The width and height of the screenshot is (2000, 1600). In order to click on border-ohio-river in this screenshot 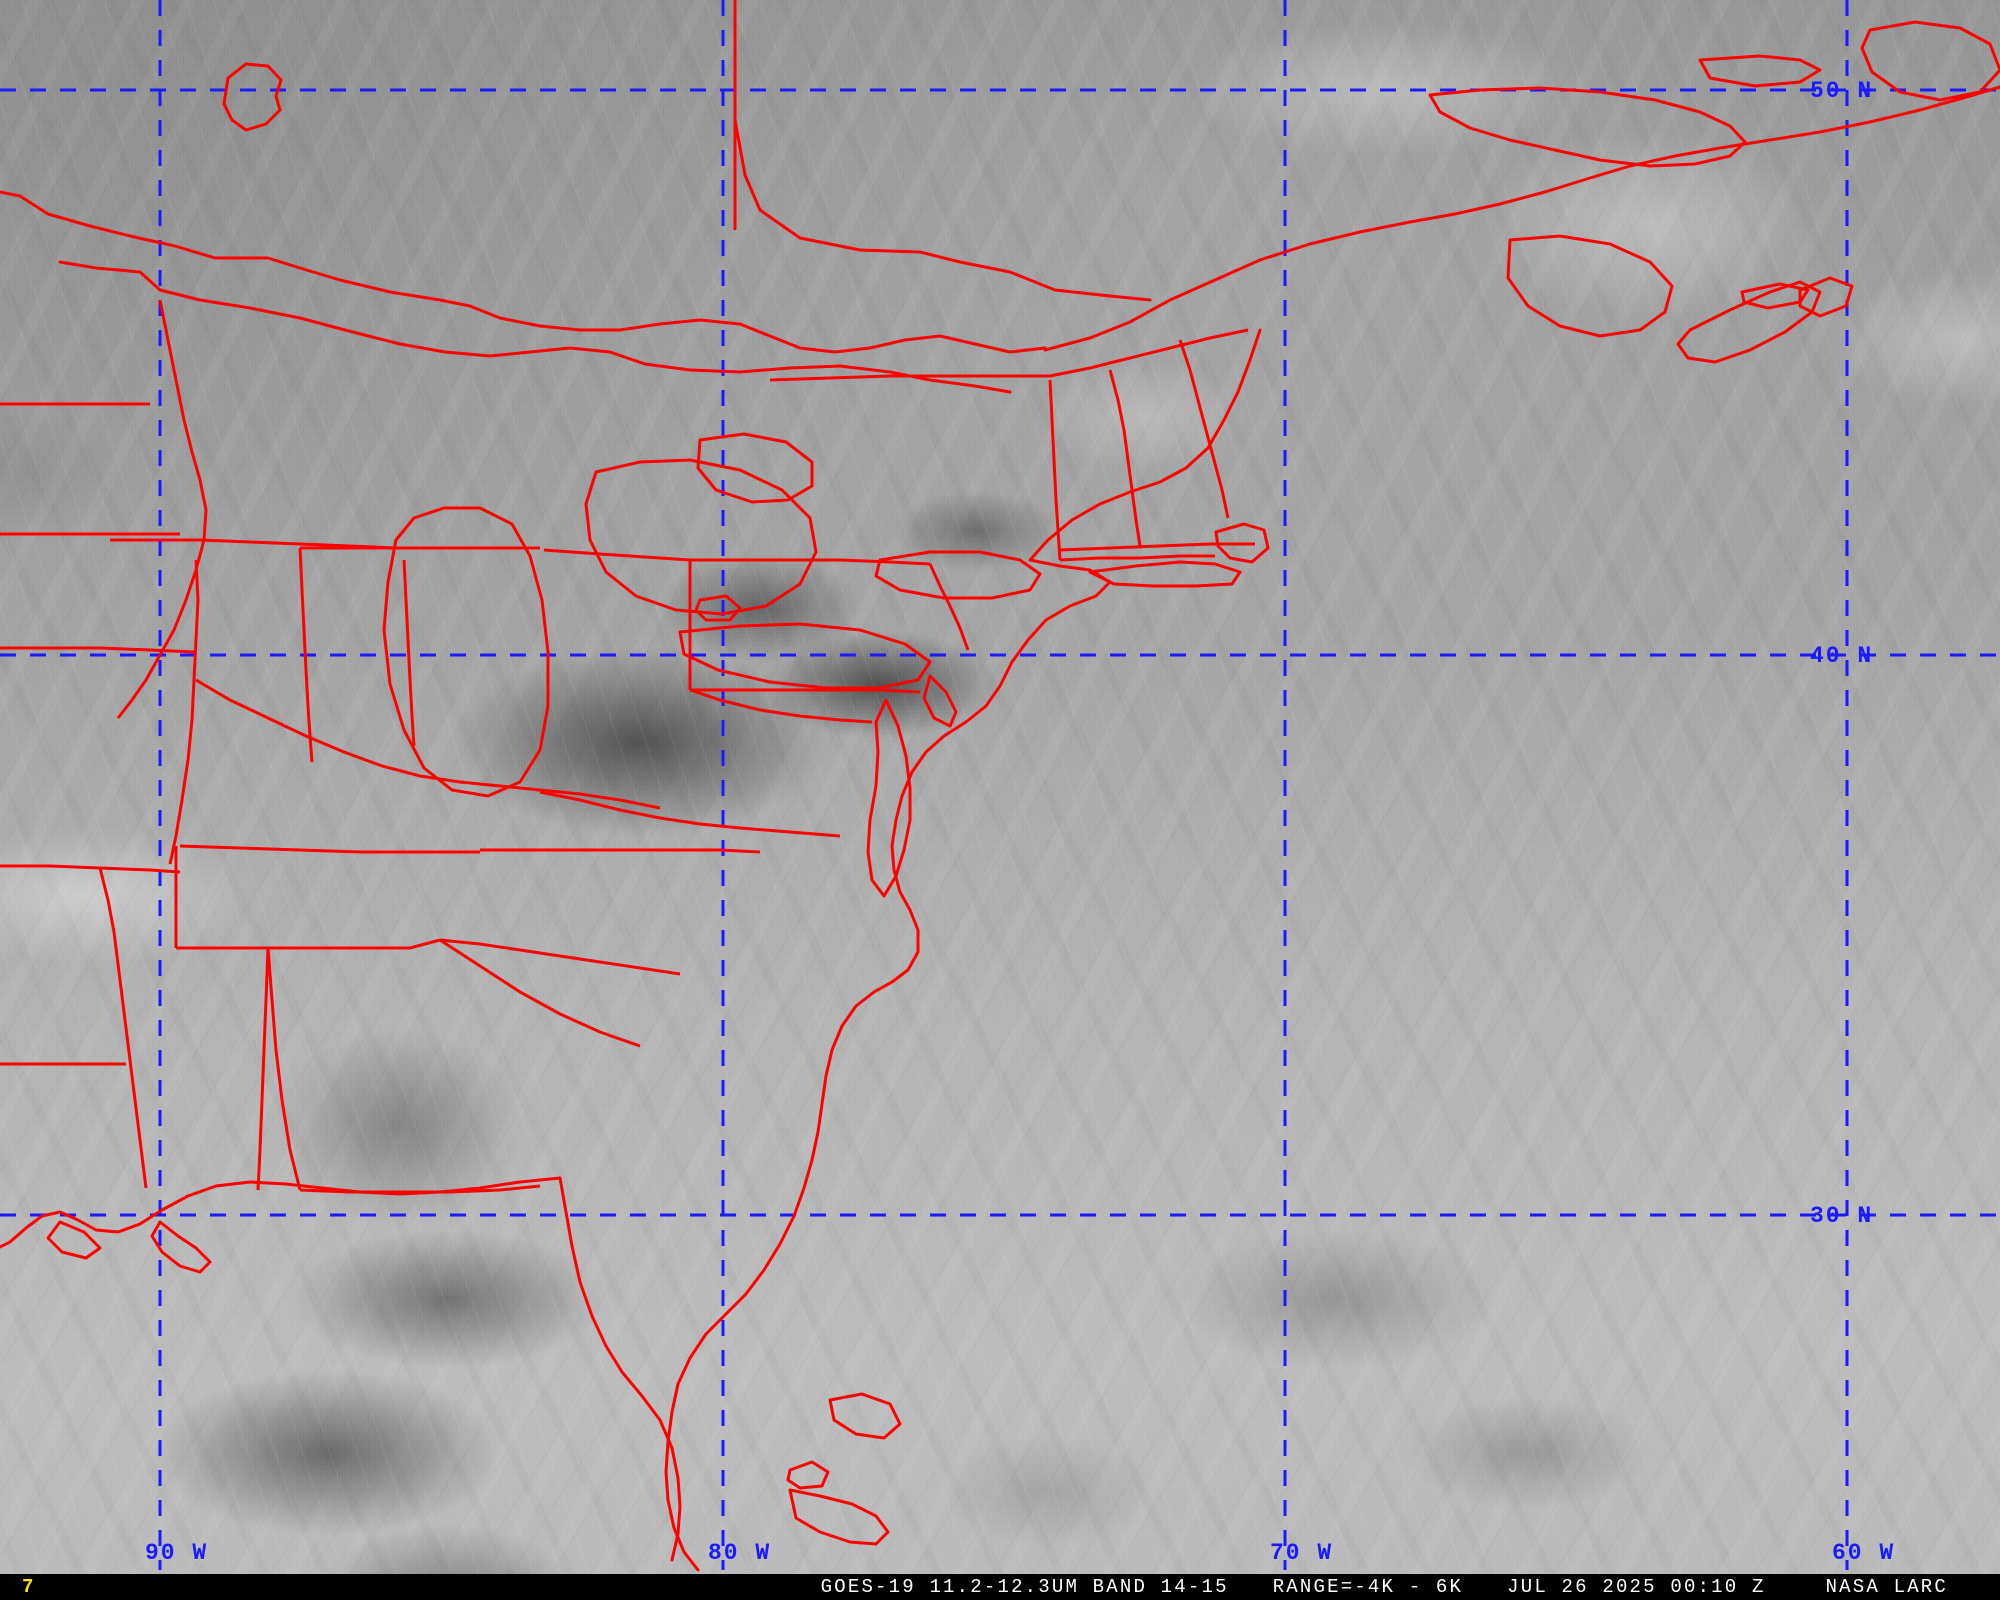, I will do `click(428, 744)`.